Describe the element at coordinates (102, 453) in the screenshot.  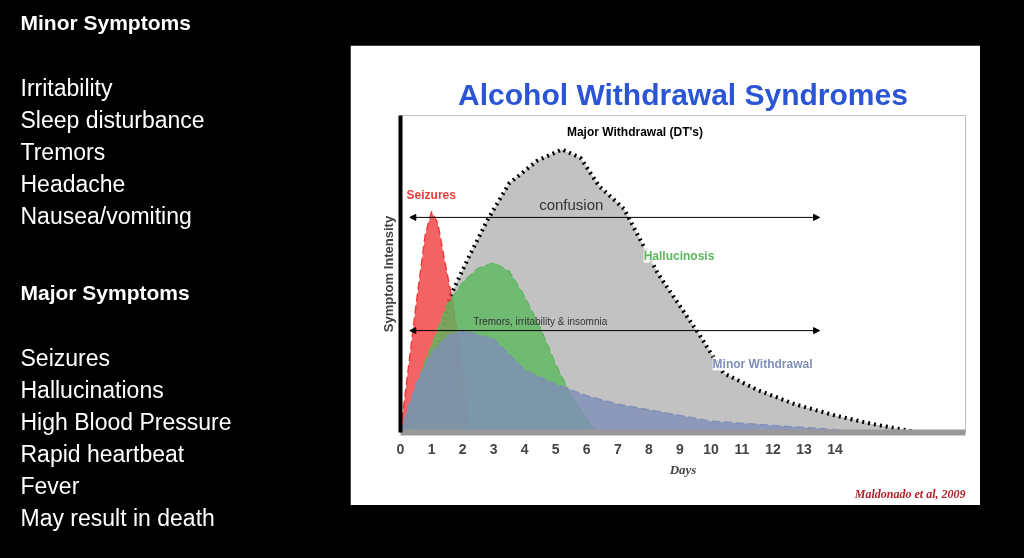
I see `text: Rapid heartbeat` at that location.